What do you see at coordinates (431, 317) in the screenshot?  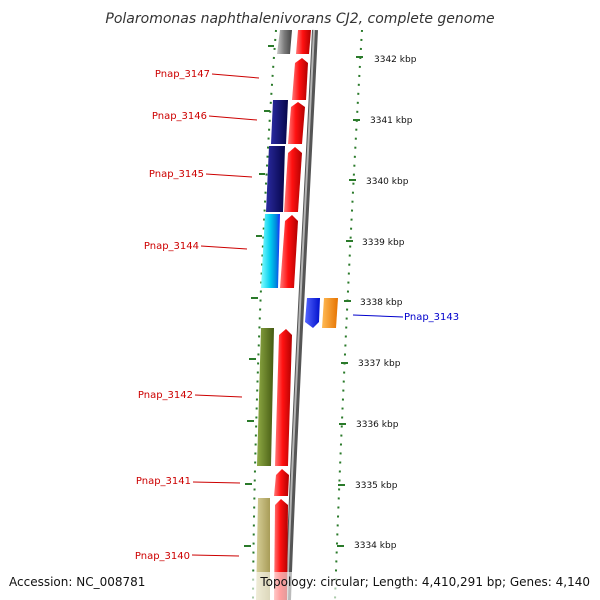 I see `gene-label: Pnap_3143` at bounding box center [431, 317].